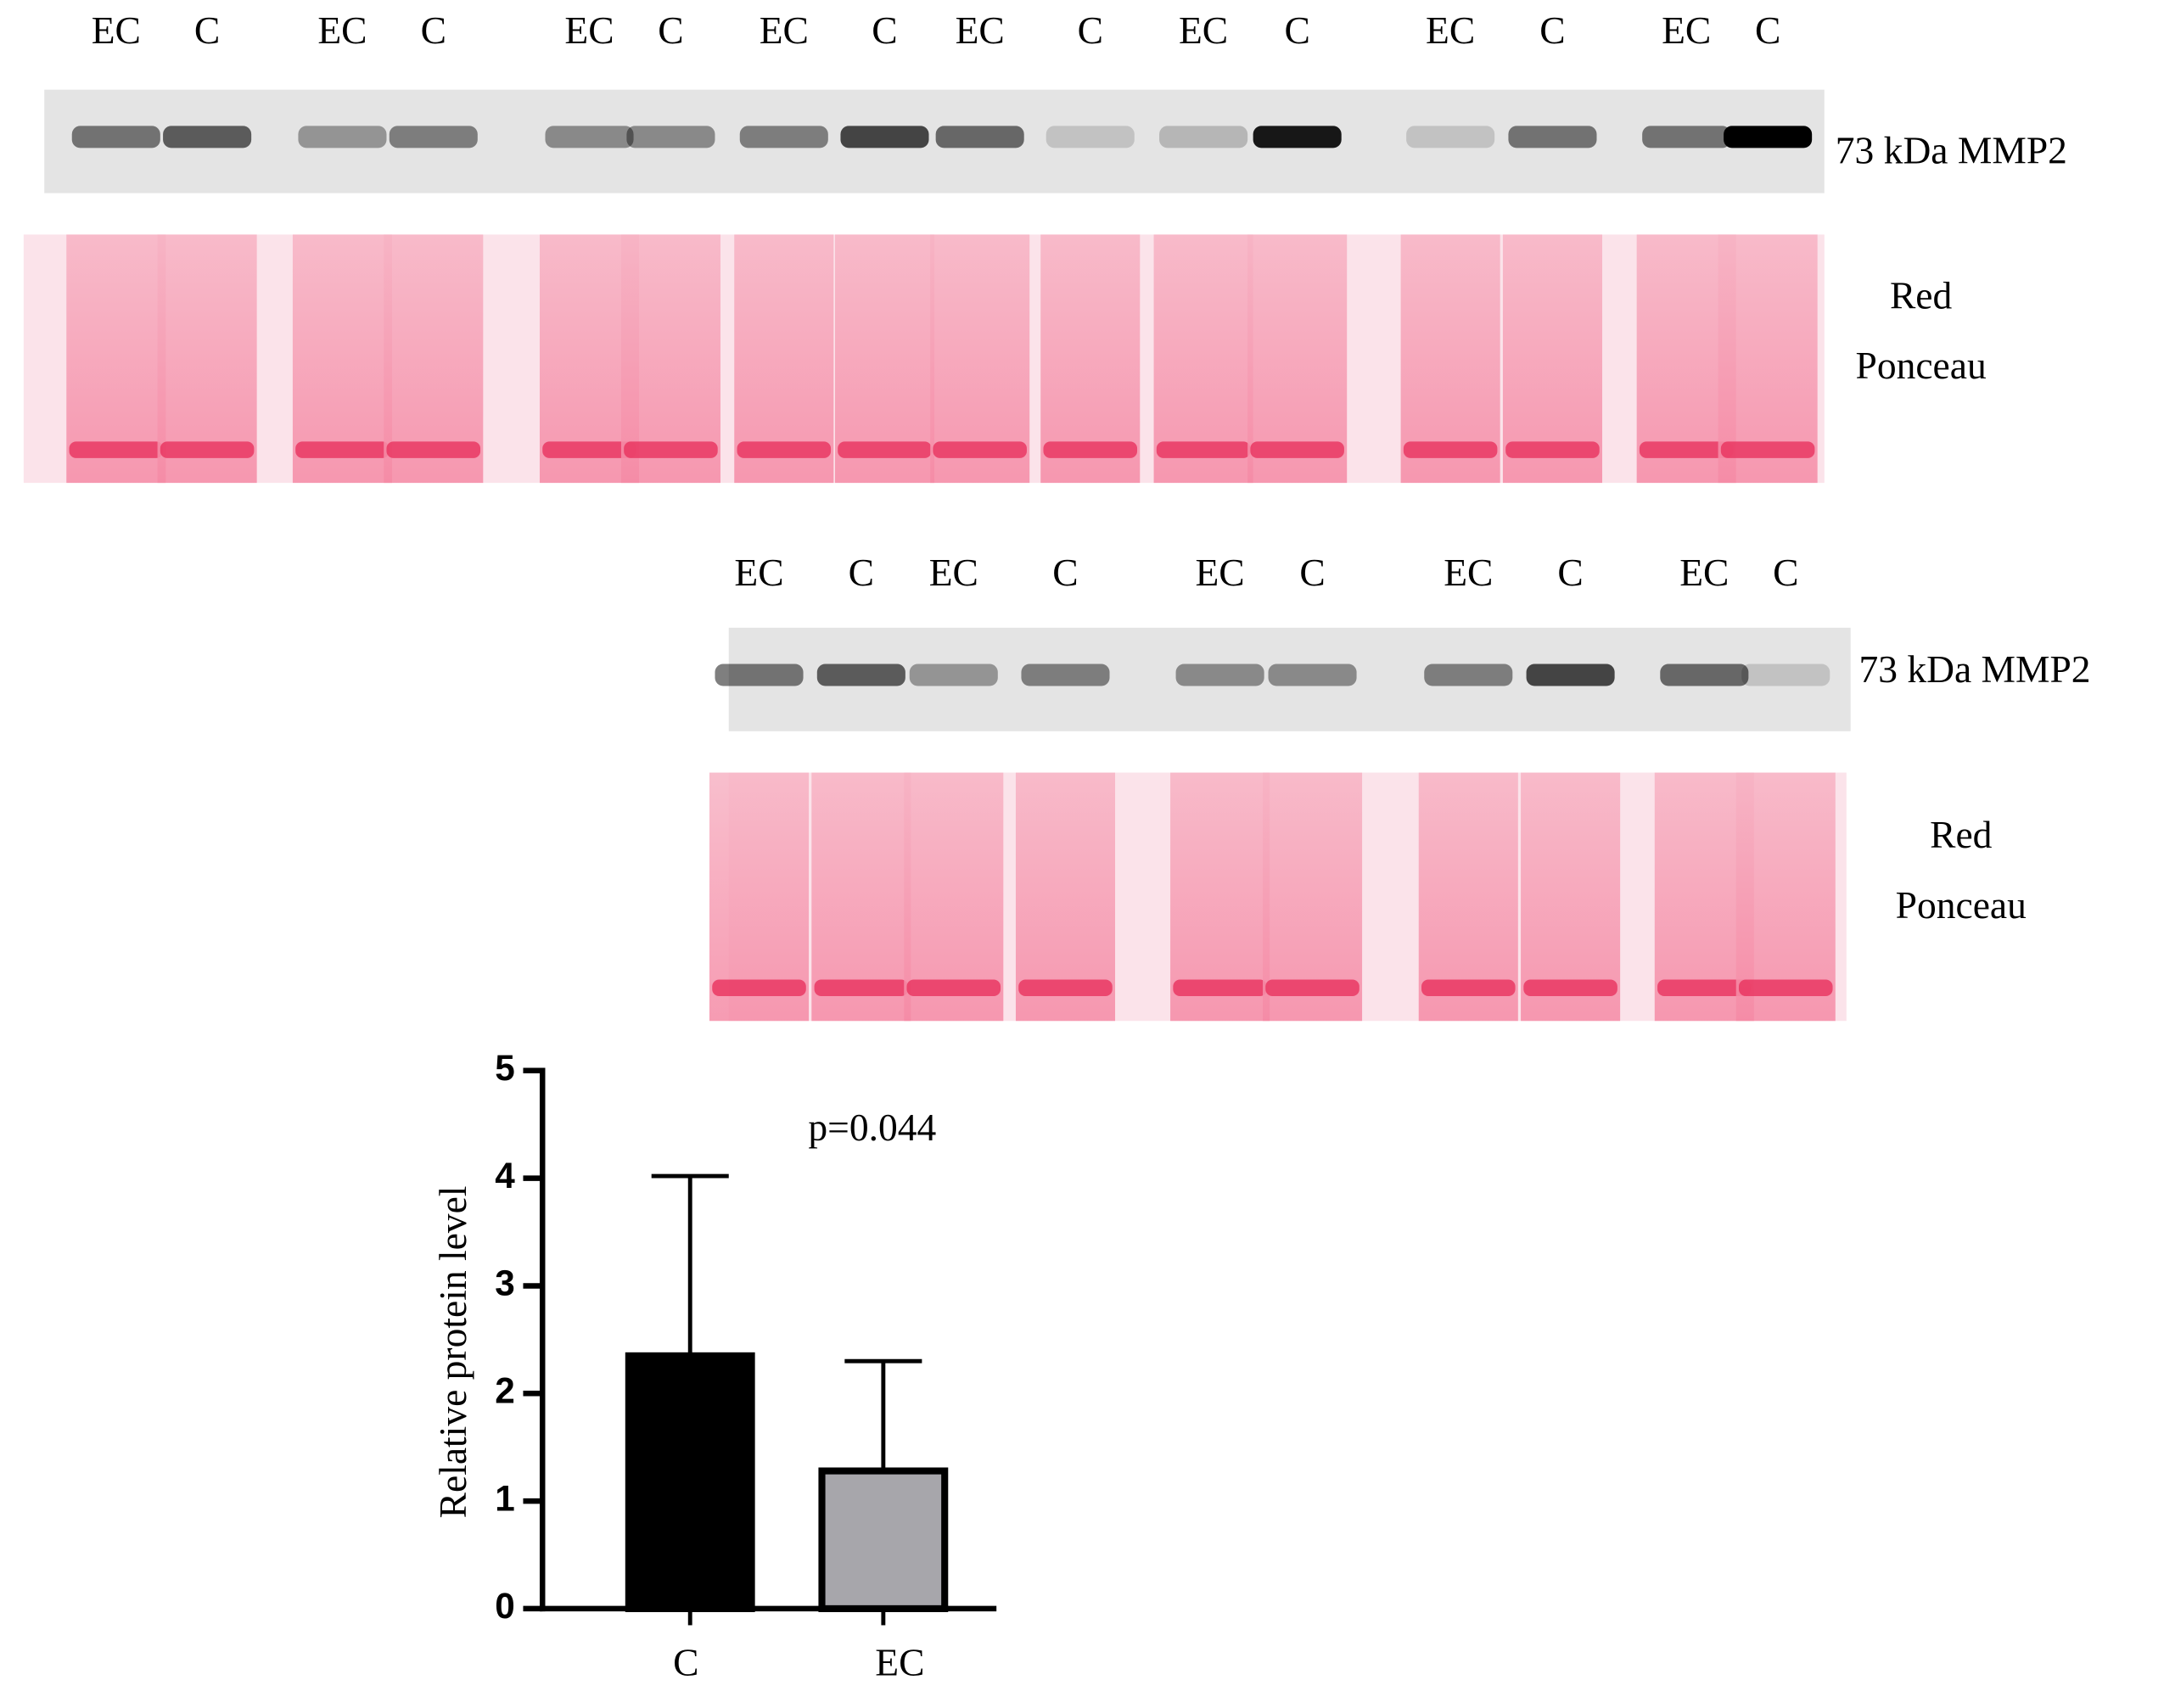 The image size is (2164, 1708). I want to click on x-tick-label: C, so click(685, 1662).